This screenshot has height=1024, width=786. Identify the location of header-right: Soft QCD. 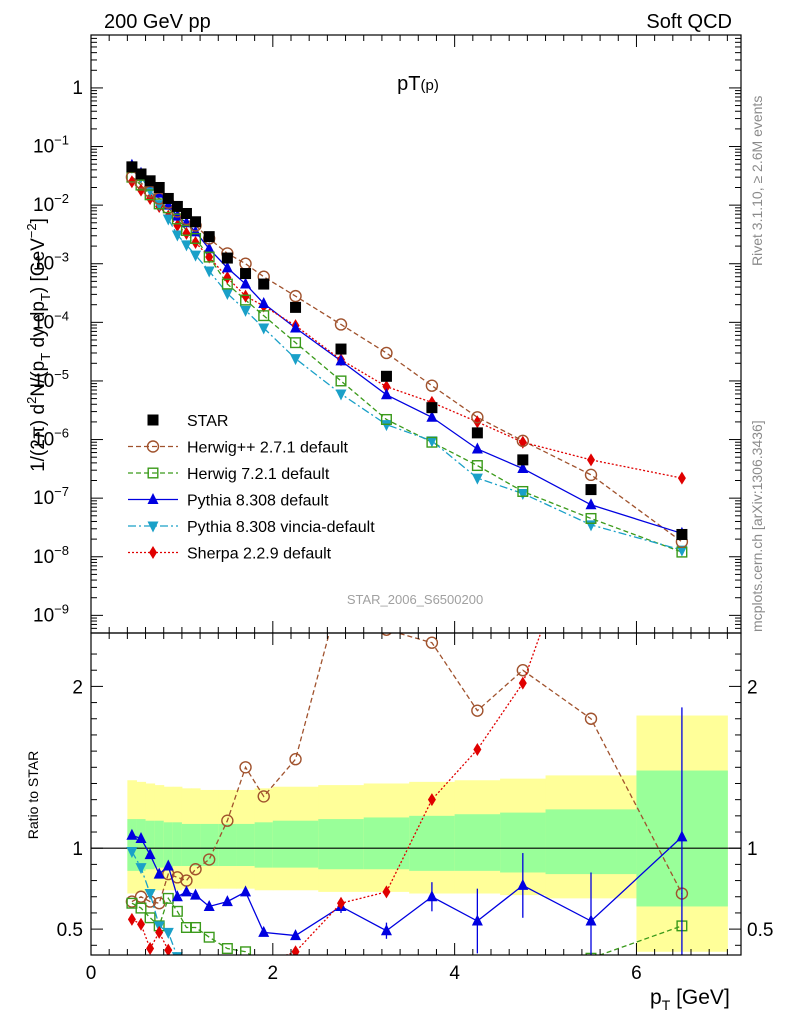
(689, 22).